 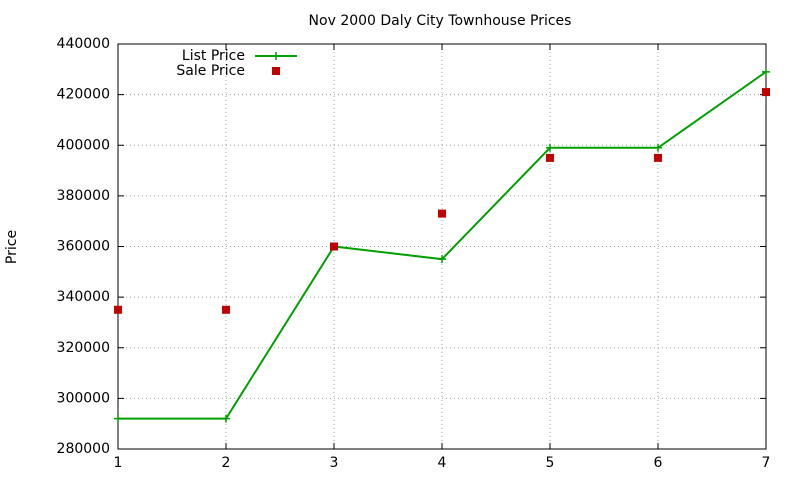 I want to click on x-tick-label: 7, so click(x=766, y=463).